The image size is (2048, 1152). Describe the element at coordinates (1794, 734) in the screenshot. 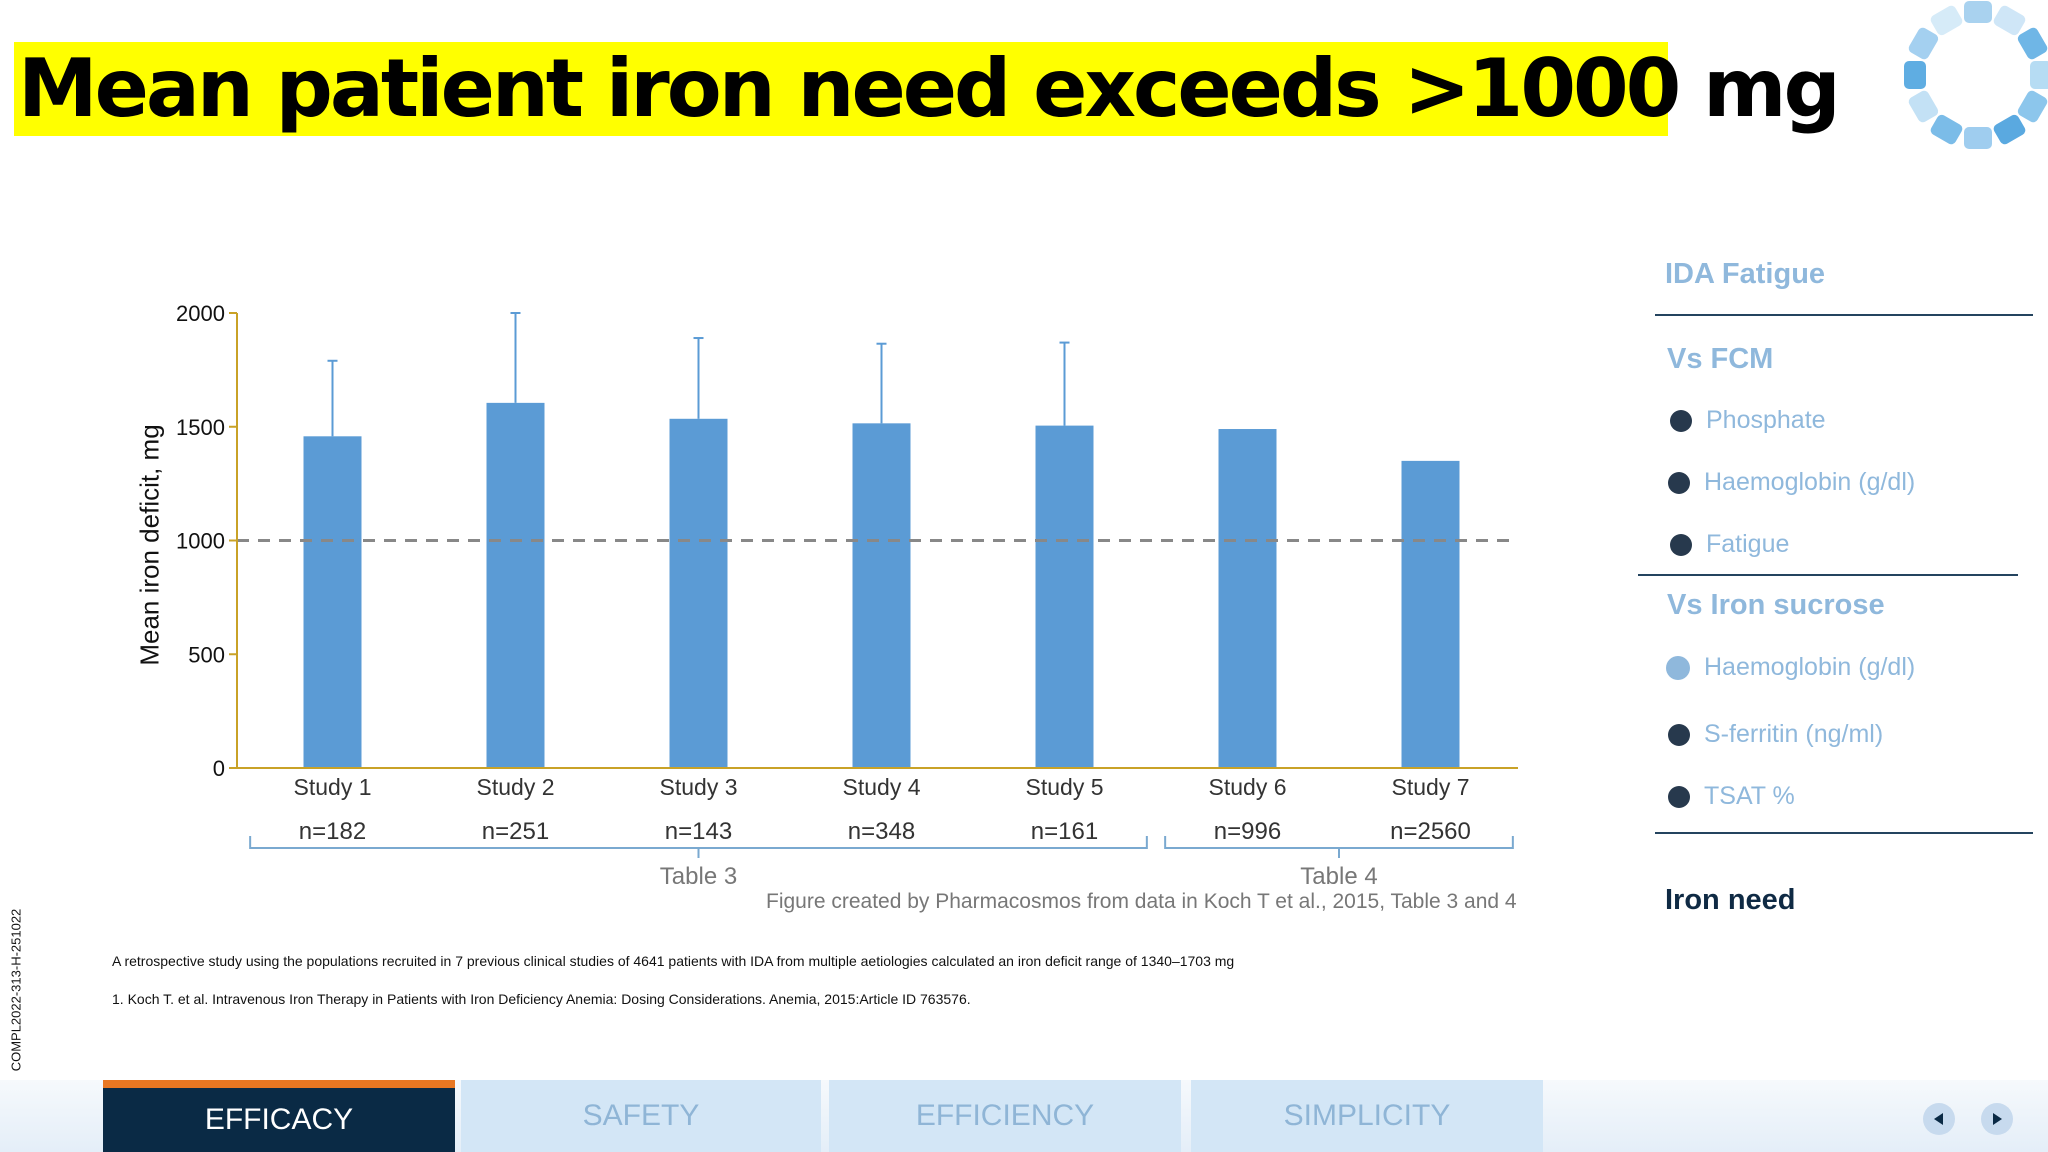

I see `sidebar-item-label: S-ferritin (ng/ml)` at that location.